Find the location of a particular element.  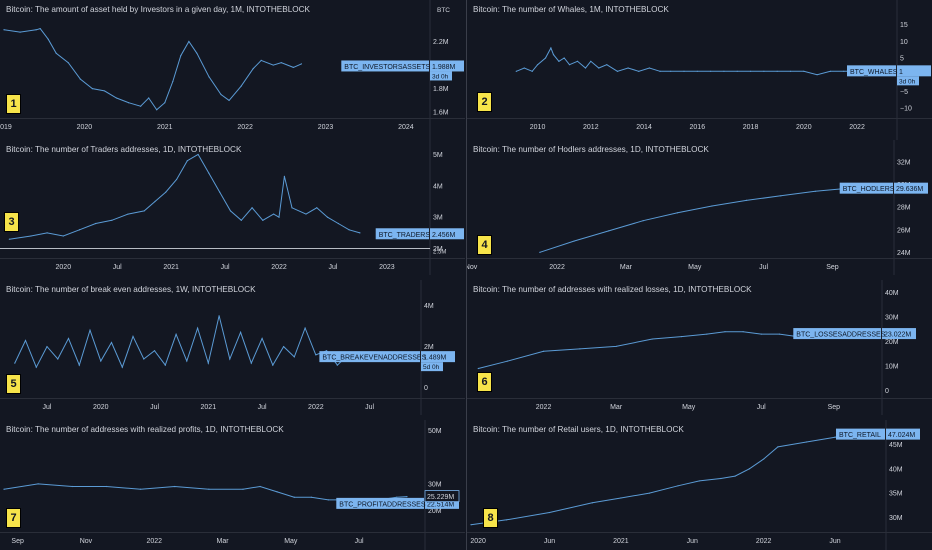

secondary-value-tag: 25.229M is located at coordinates (440, 497).